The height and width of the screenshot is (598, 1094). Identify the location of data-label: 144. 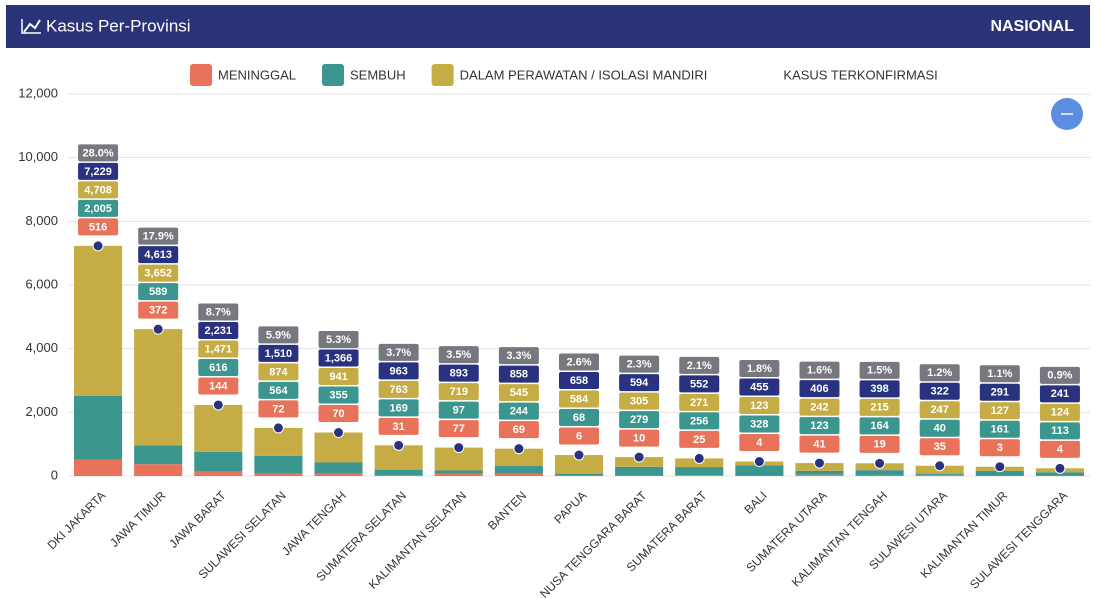
(218, 386).